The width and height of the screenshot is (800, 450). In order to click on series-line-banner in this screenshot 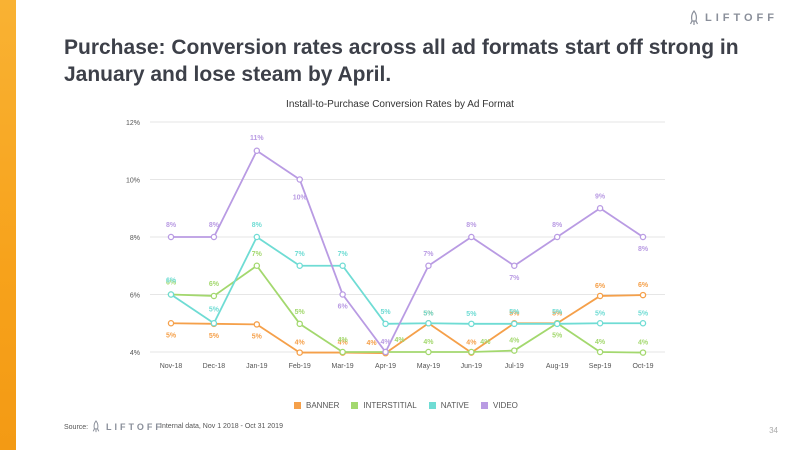, I will do `click(407, 324)`.